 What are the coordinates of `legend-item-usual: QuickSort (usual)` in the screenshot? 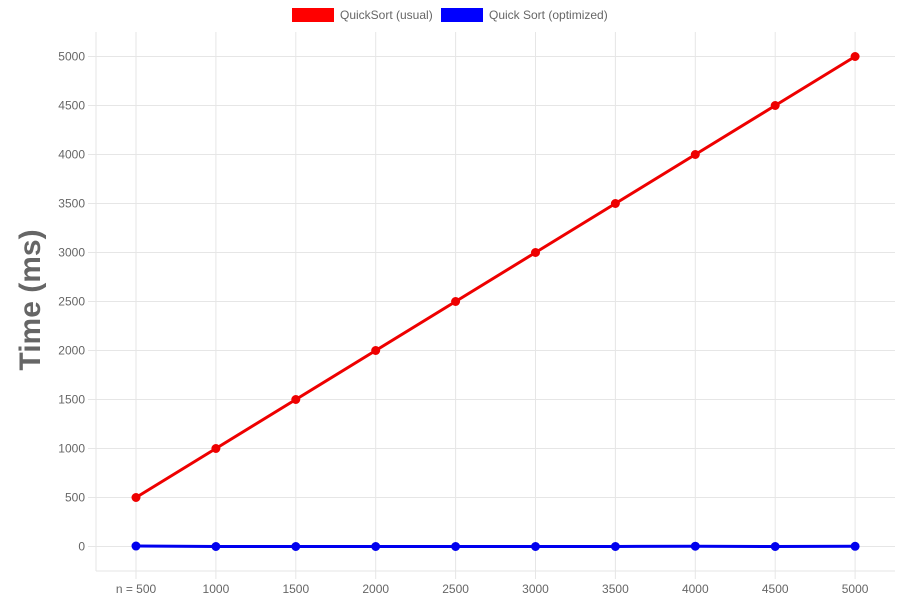 It's located at (362, 15).